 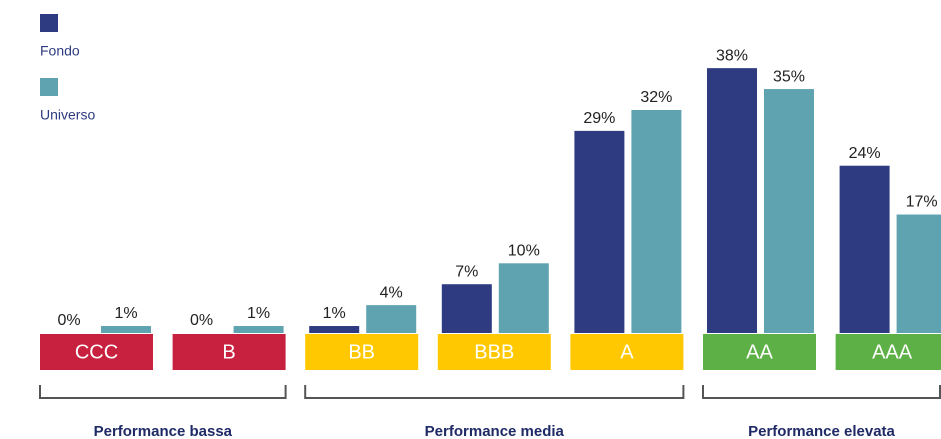 I want to click on group-label: Performance elevata, so click(x=821, y=431).